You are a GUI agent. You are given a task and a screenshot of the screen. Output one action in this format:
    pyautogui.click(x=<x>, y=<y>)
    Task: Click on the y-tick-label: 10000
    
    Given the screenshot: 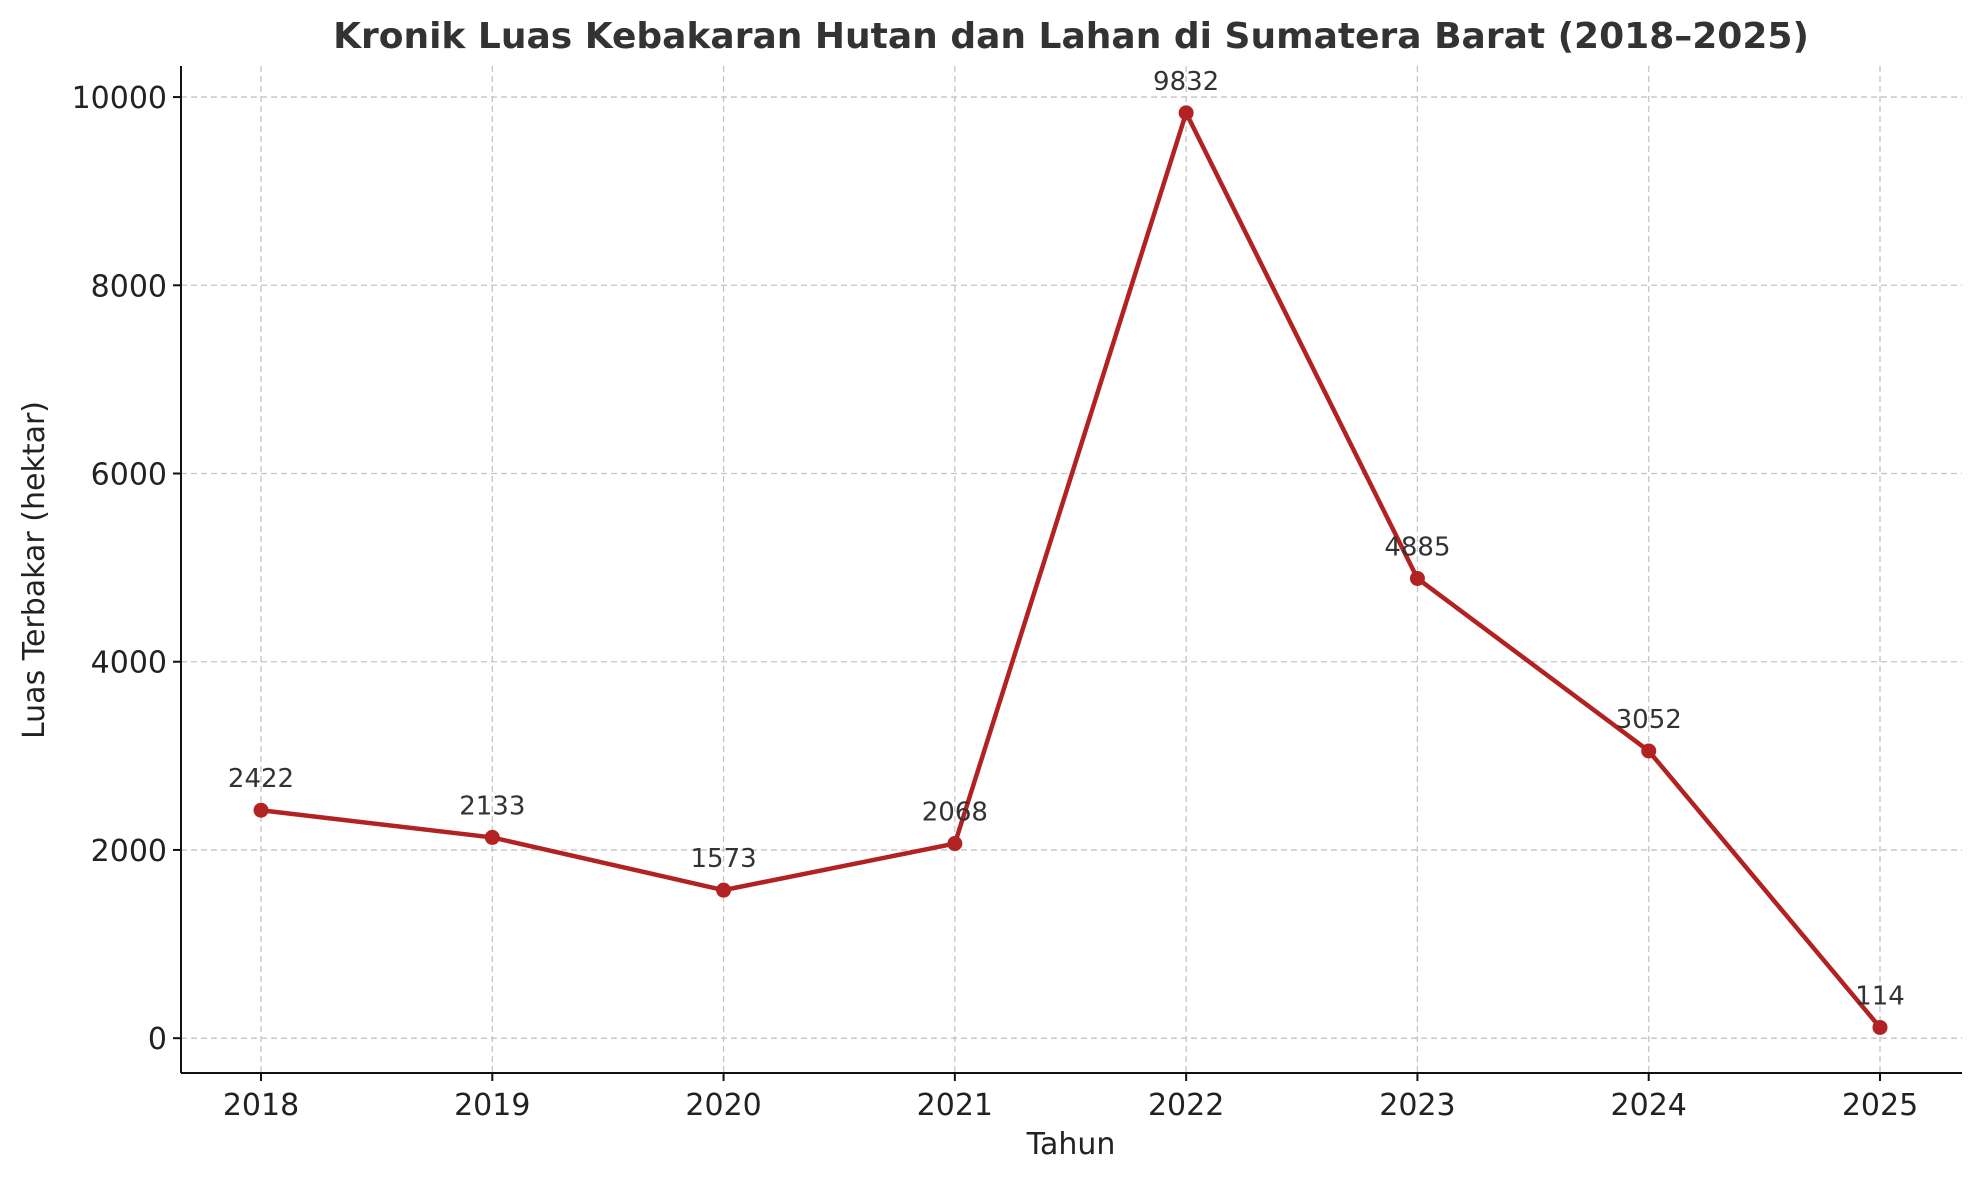 What is the action you would take?
    pyautogui.click(x=119, y=98)
    